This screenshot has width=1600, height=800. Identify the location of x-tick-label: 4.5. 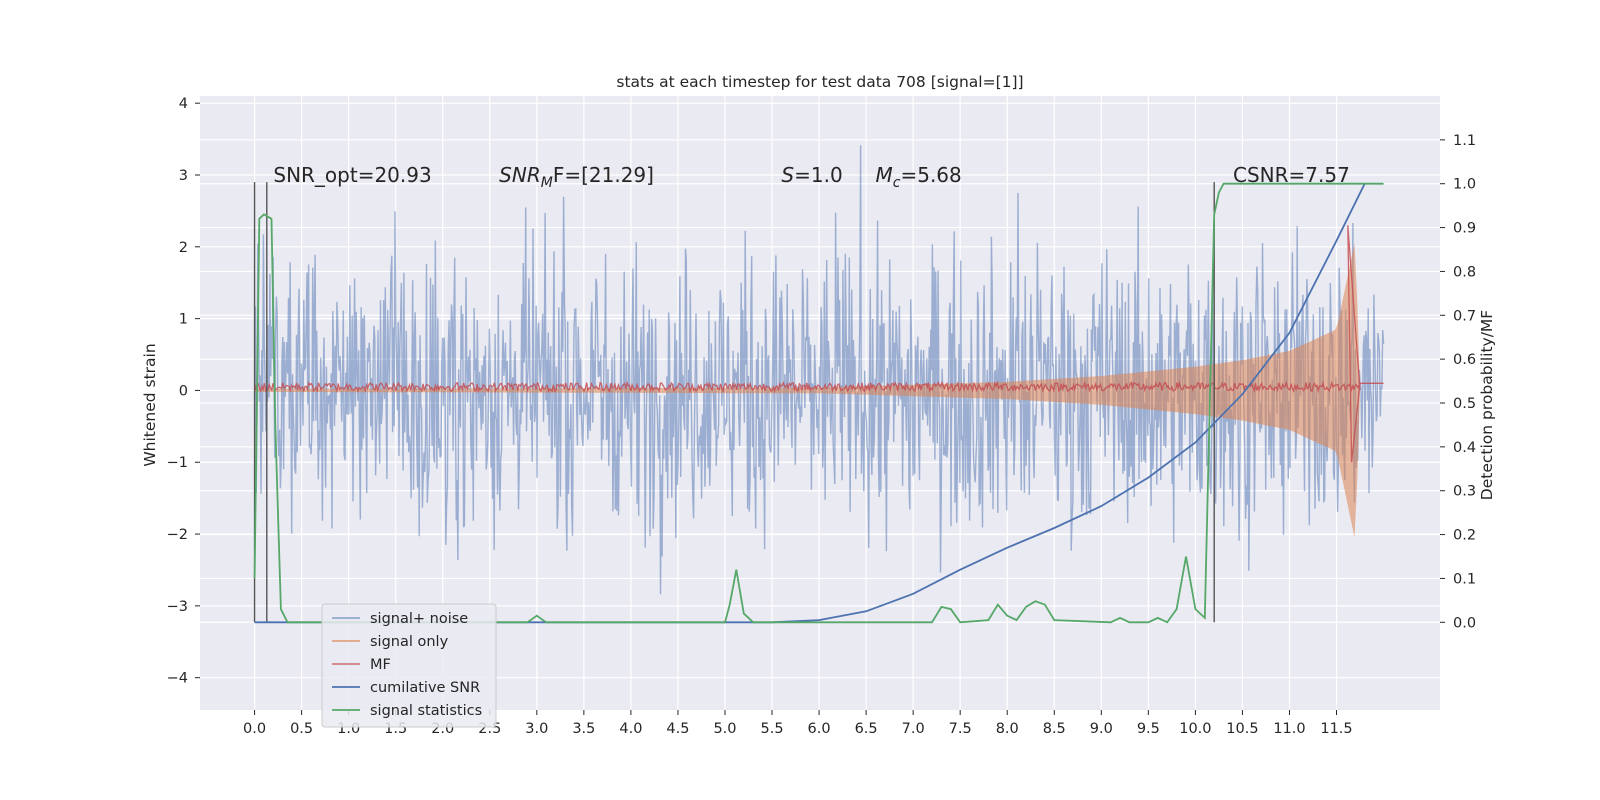
(677, 729).